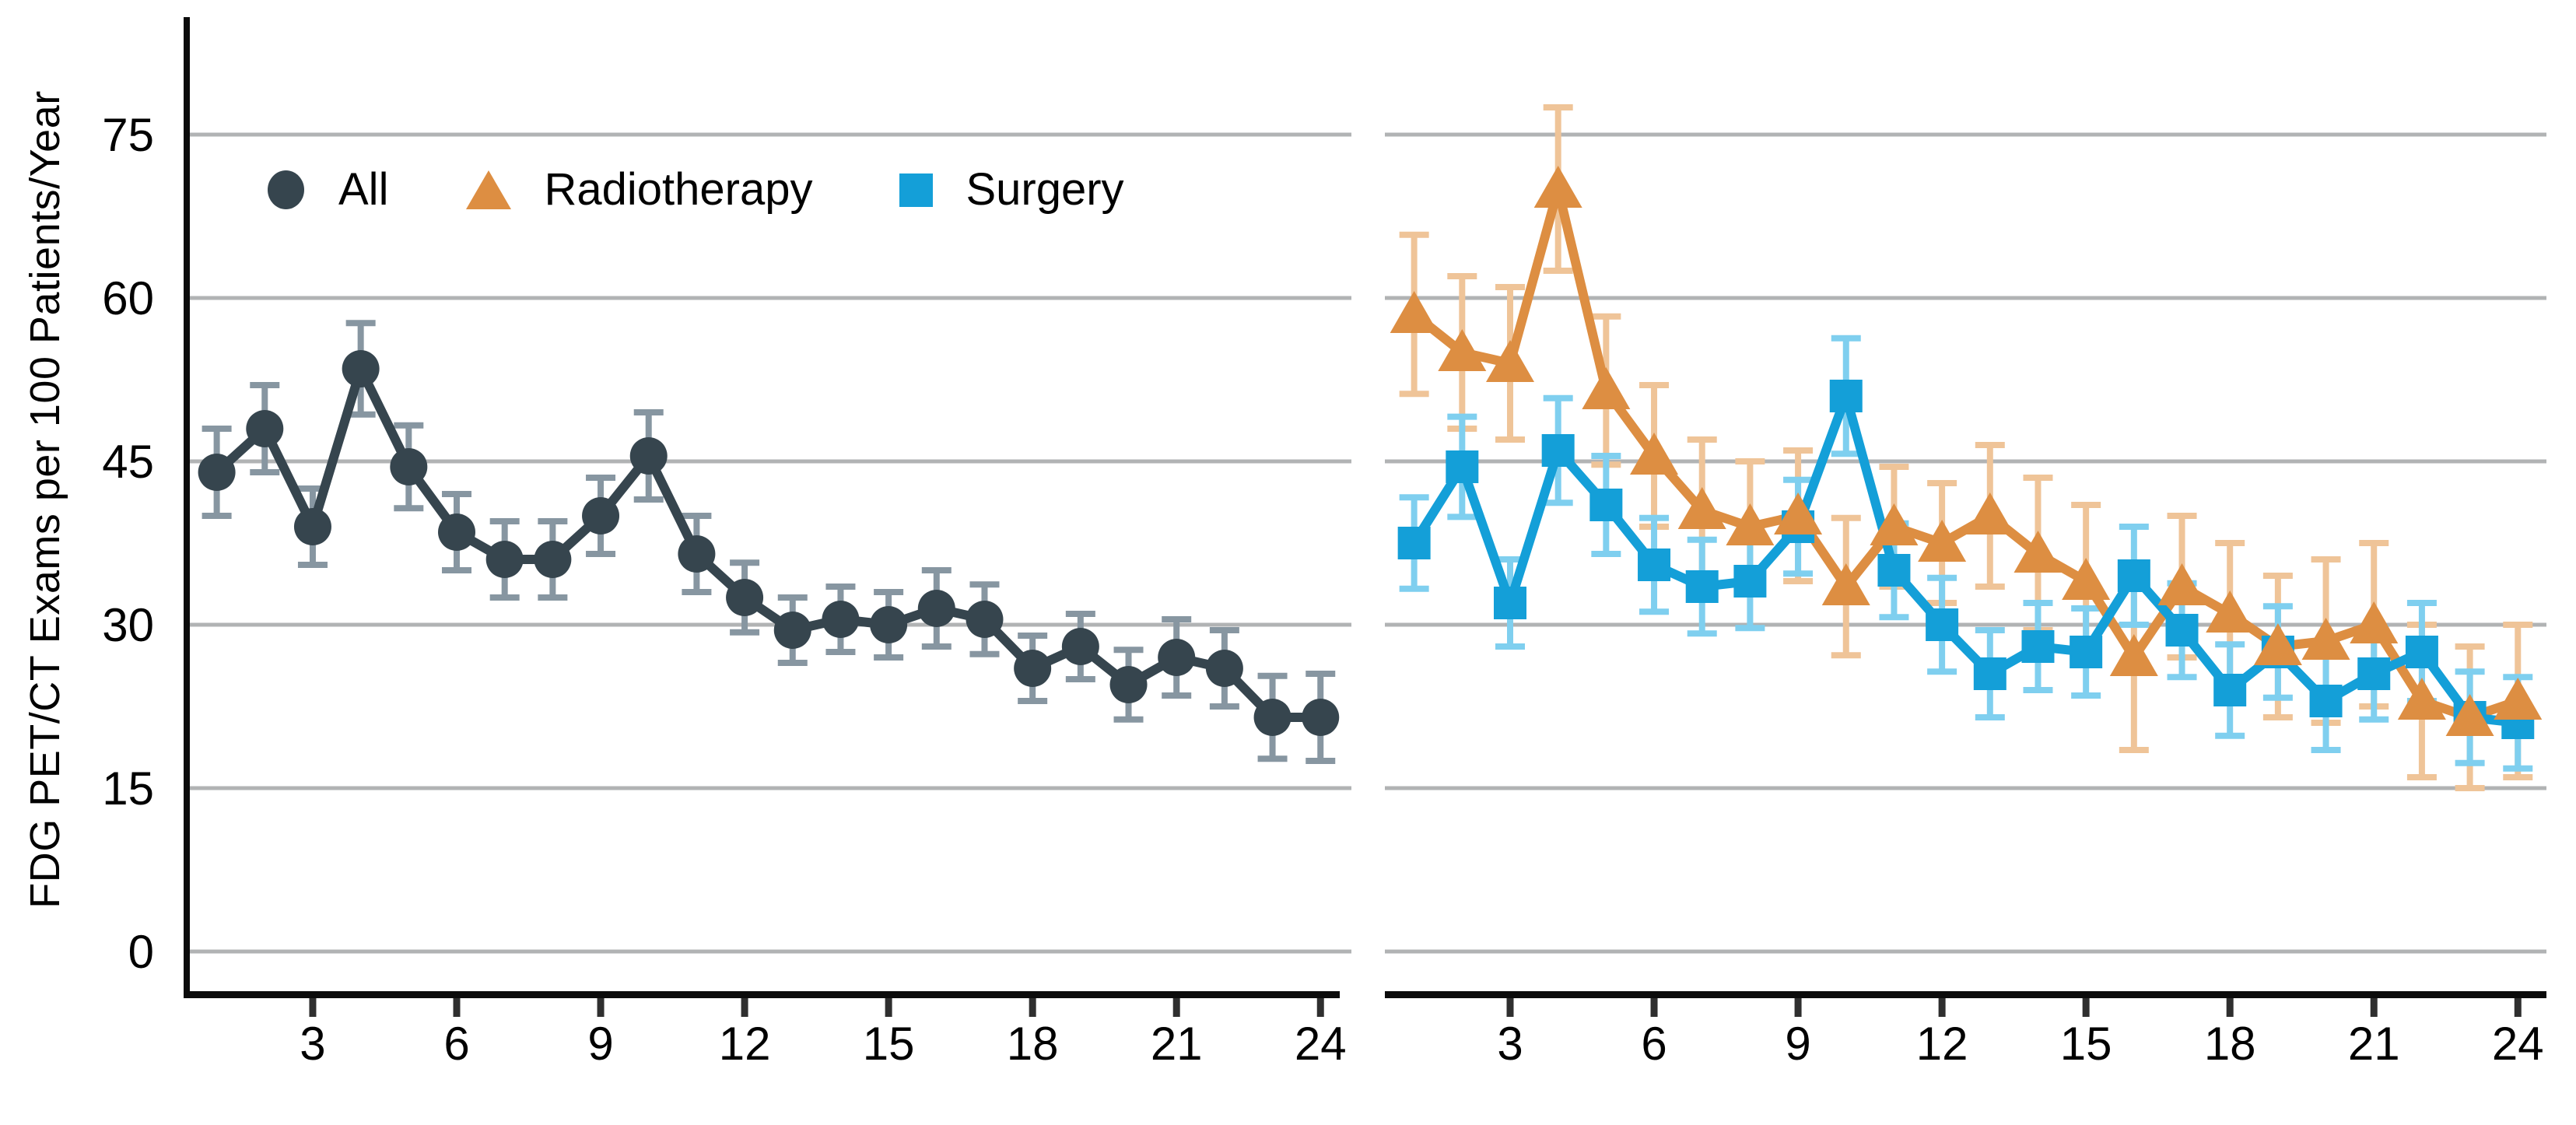 This screenshot has width=2576, height=1125. Describe the element at coordinates (328, 190) in the screenshot. I see `legend-item-all: All` at that location.